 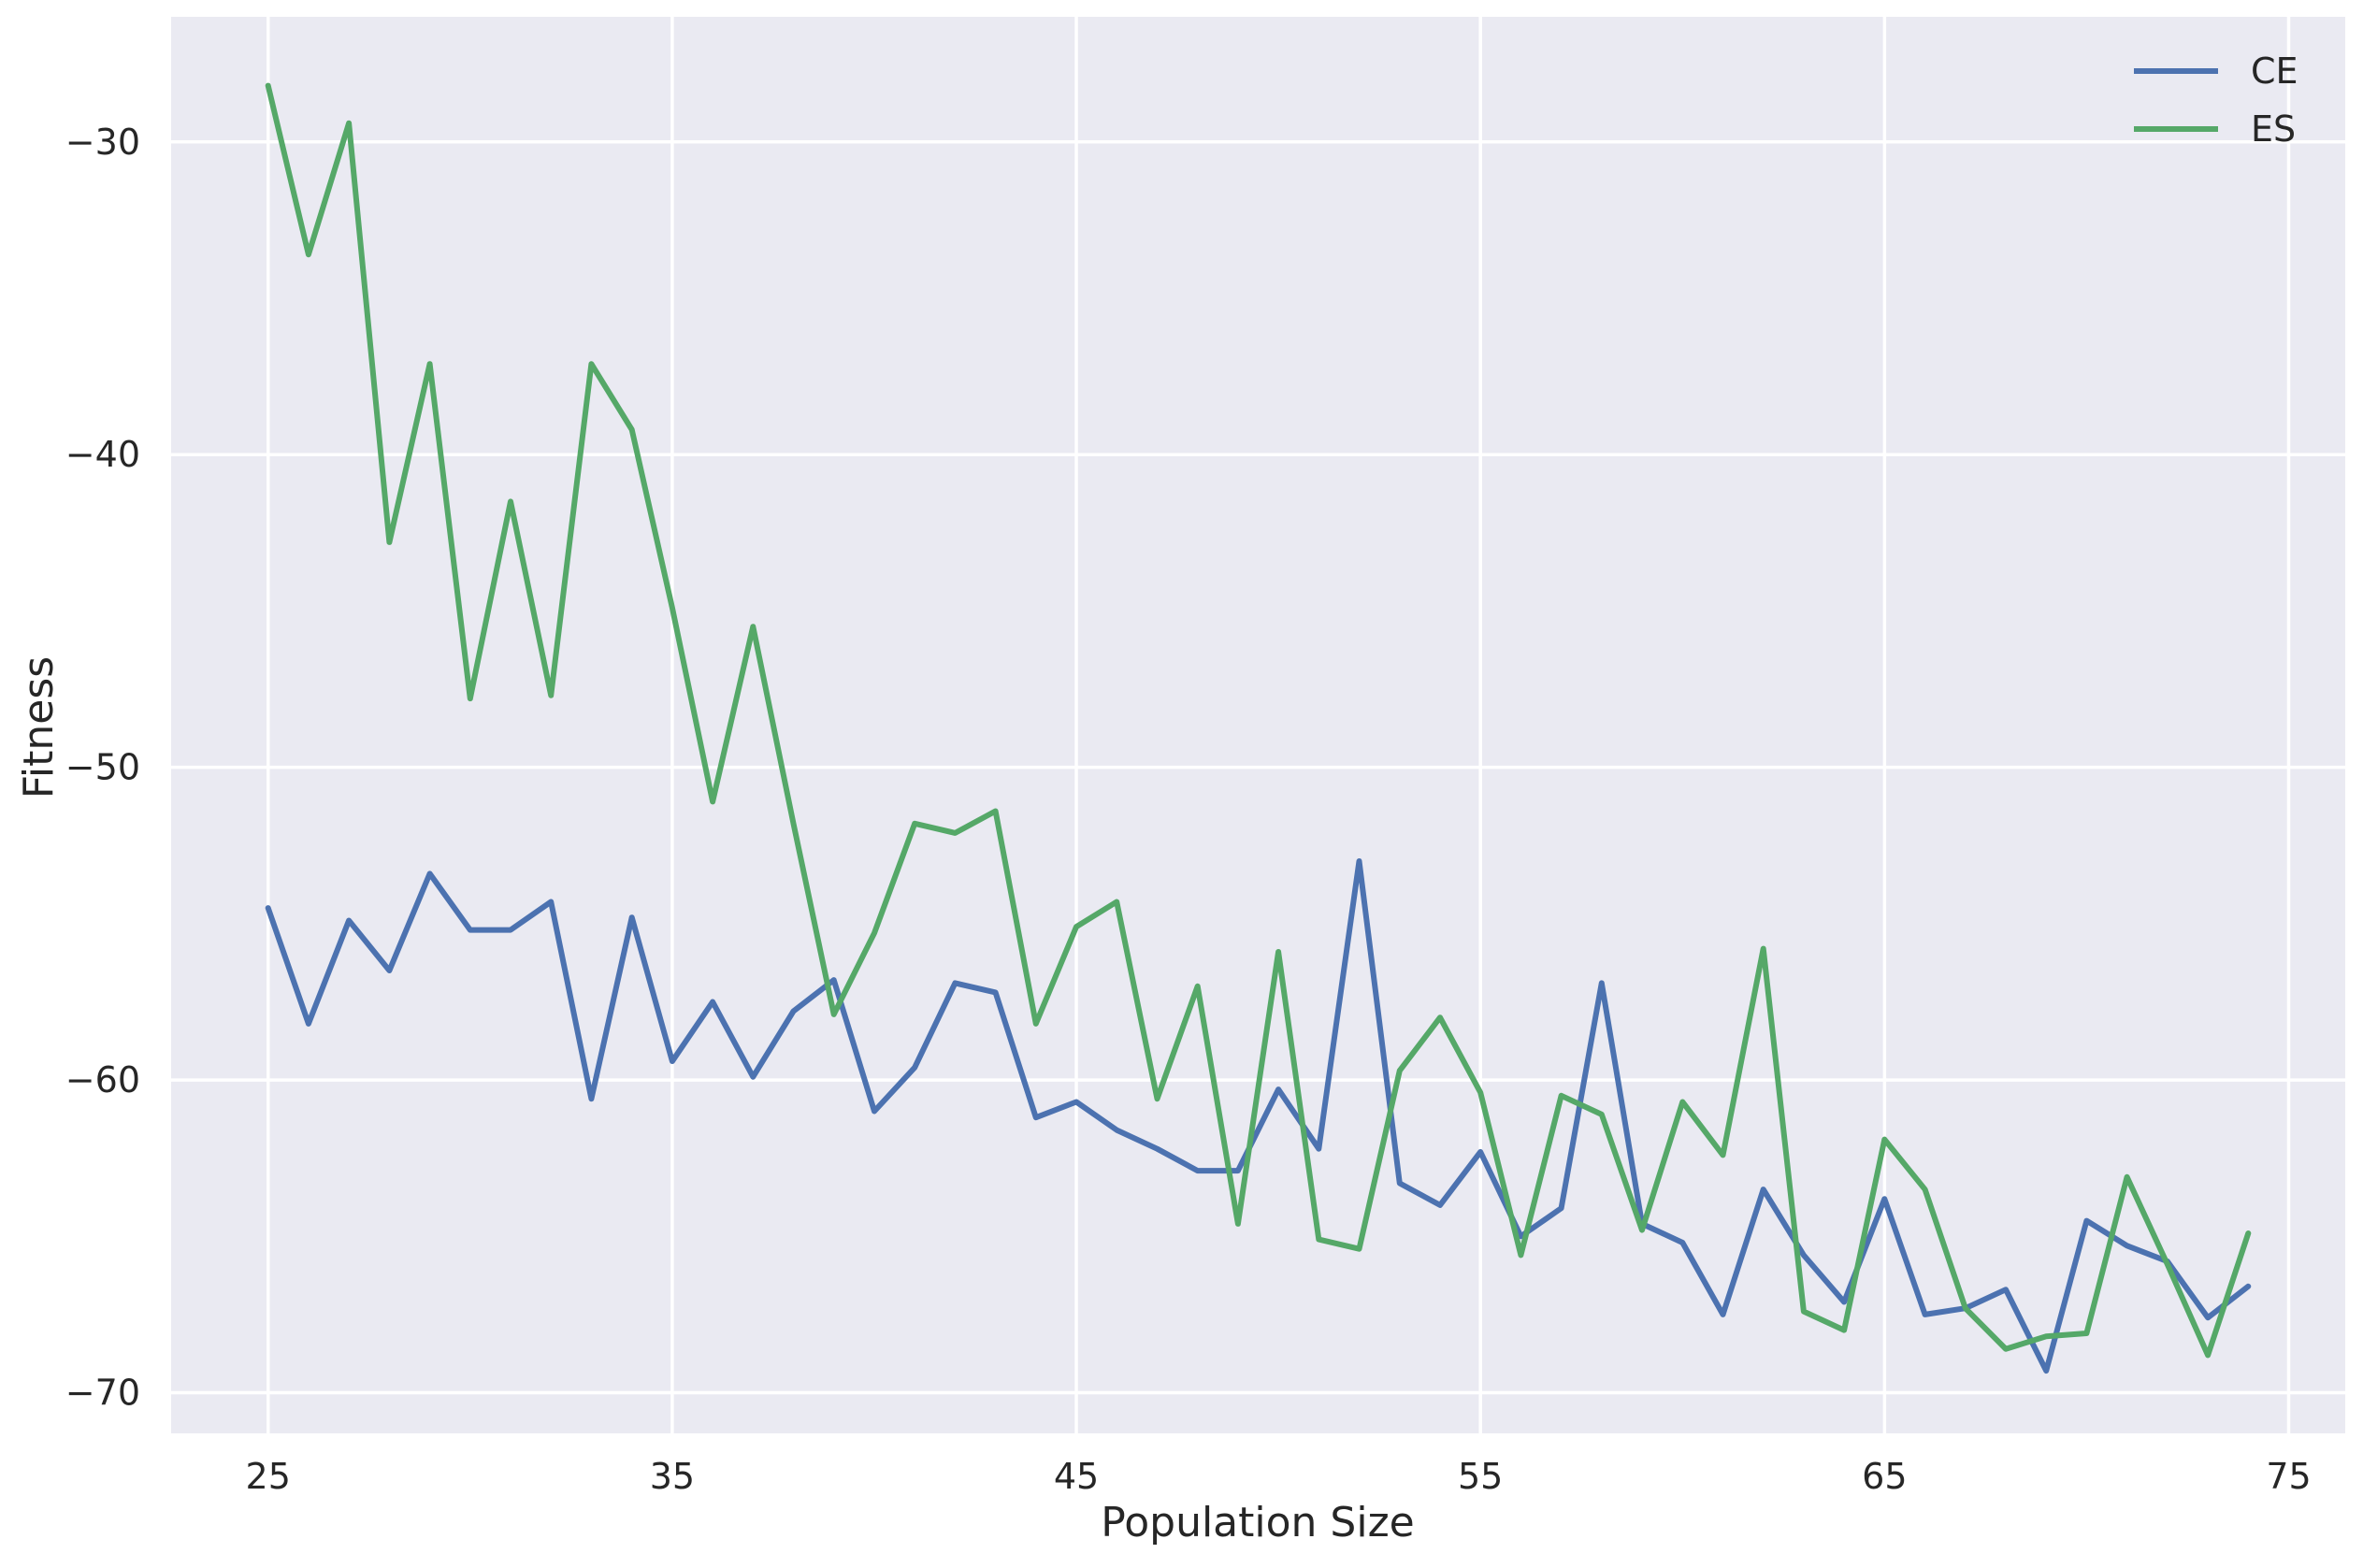 What do you see at coordinates (1076, 1476) in the screenshot?
I see `x-tick-label: 45` at bounding box center [1076, 1476].